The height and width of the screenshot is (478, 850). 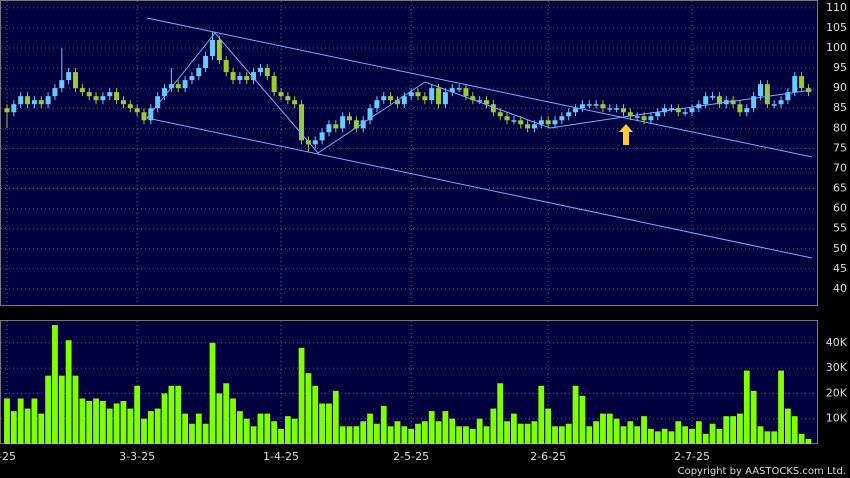 What do you see at coordinates (837, 392) in the screenshot?
I see `y-tick-label: 20K` at bounding box center [837, 392].